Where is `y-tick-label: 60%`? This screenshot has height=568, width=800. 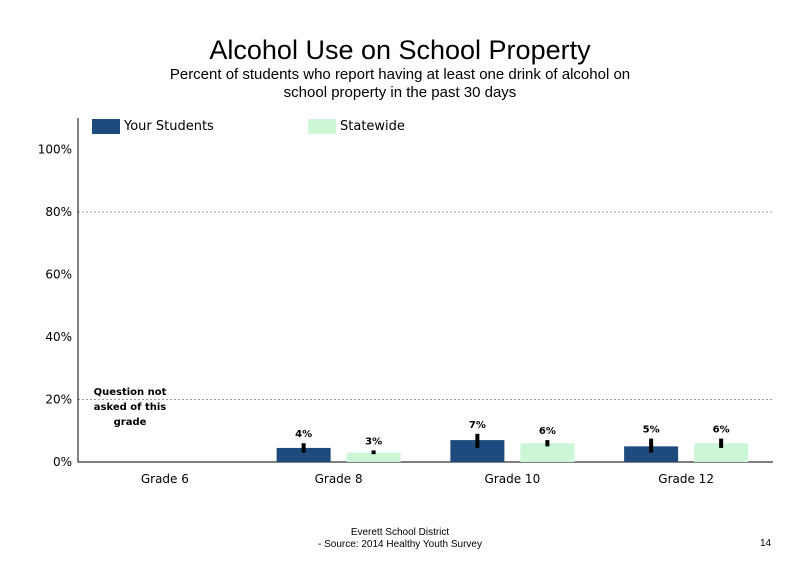 y-tick-label: 60% is located at coordinates (58, 274).